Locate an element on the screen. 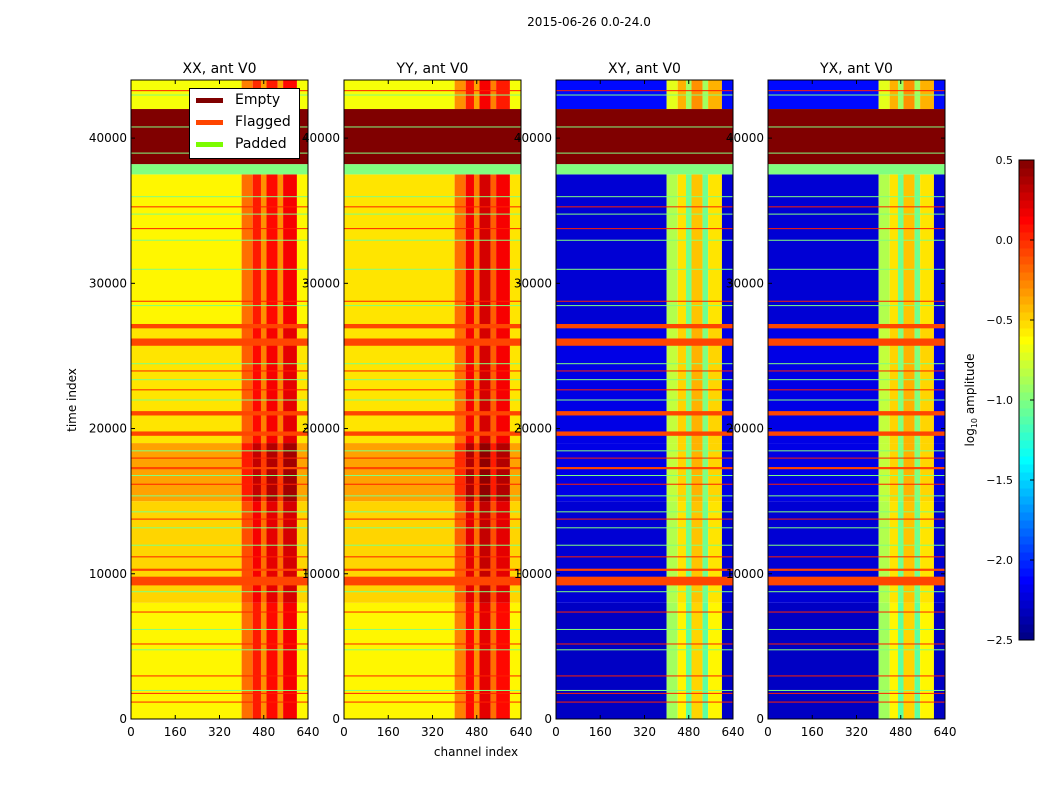 The image size is (1050, 800). legend-label: Empty is located at coordinates (258, 100).